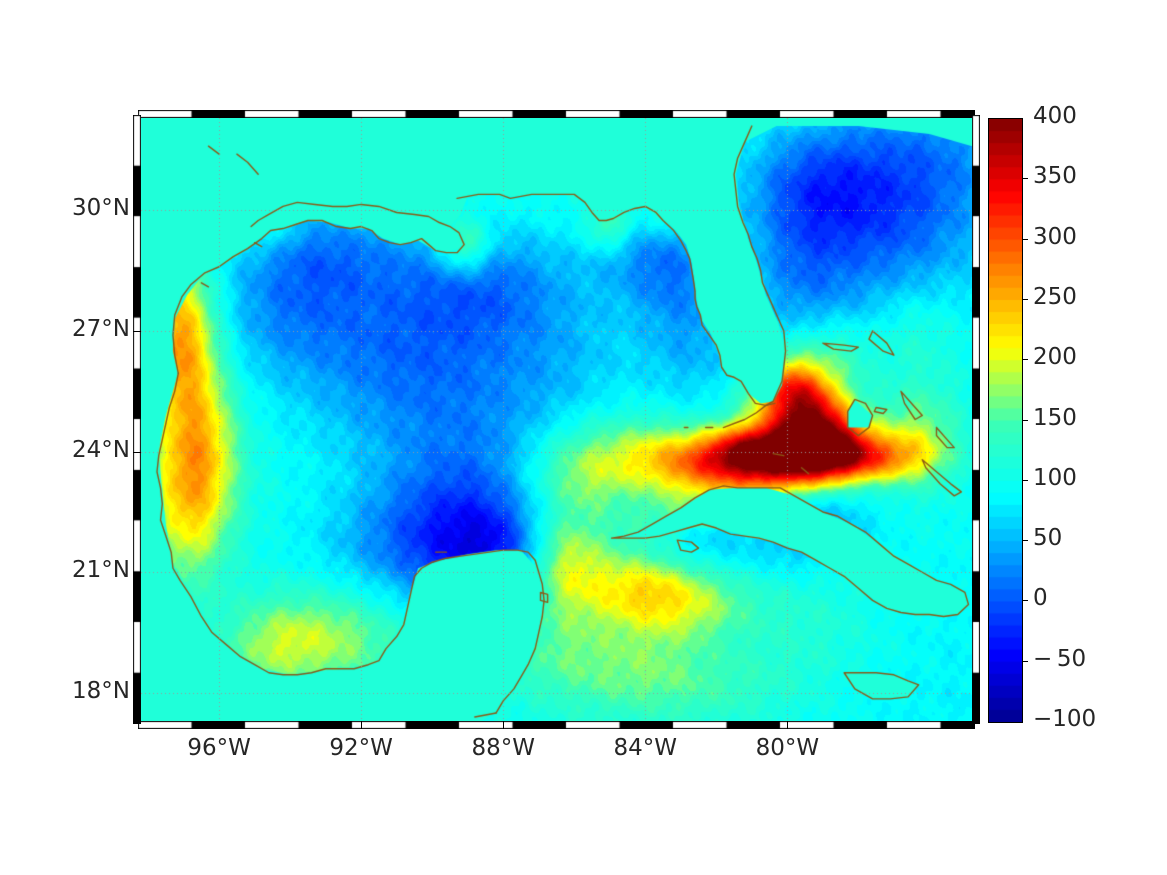 Image resolution: width=1167 pixels, height=875 pixels. What do you see at coordinates (503, 748) in the screenshot?
I see `longitude-tick-label: 88°W` at bounding box center [503, 748].